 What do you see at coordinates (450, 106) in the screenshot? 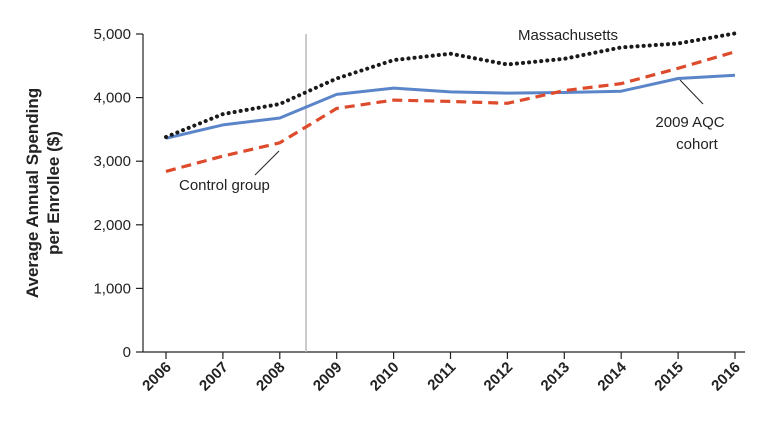
I see `series-line-2009-aqc-cohort` at bounding box center [450, 106].